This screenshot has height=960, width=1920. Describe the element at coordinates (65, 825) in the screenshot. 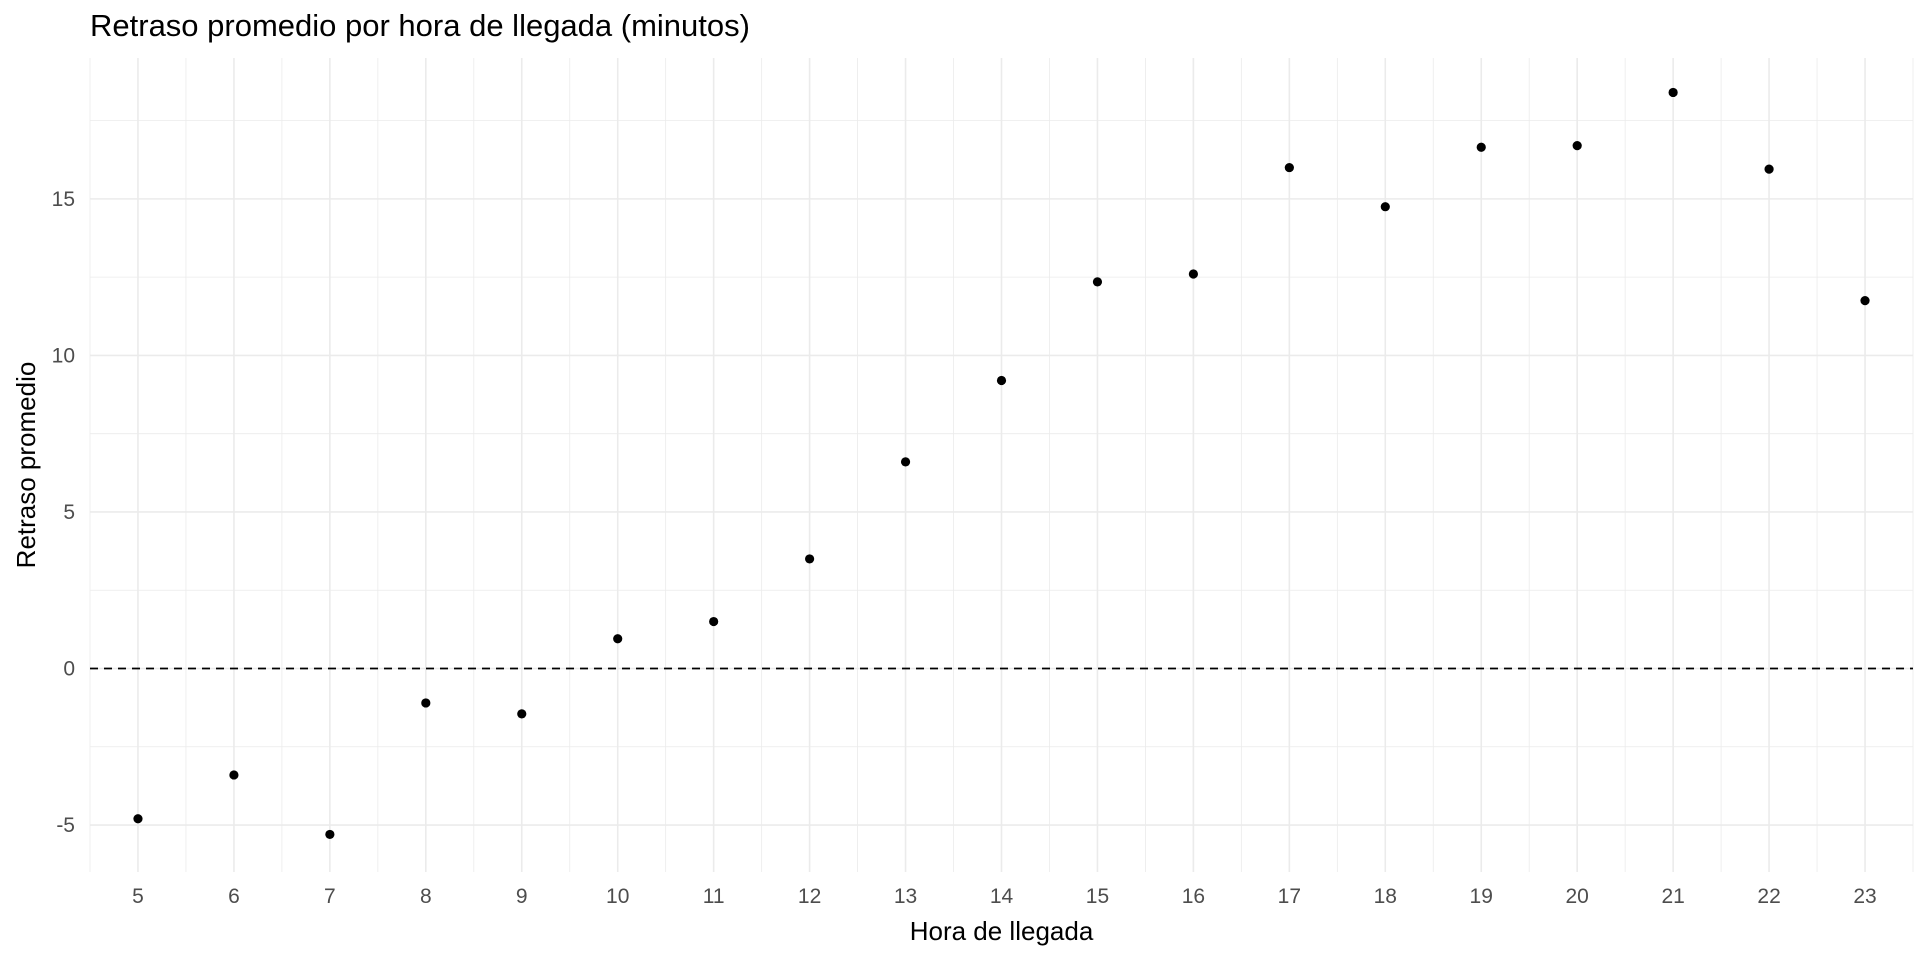

I see `y-tick-label: -5` at that location.